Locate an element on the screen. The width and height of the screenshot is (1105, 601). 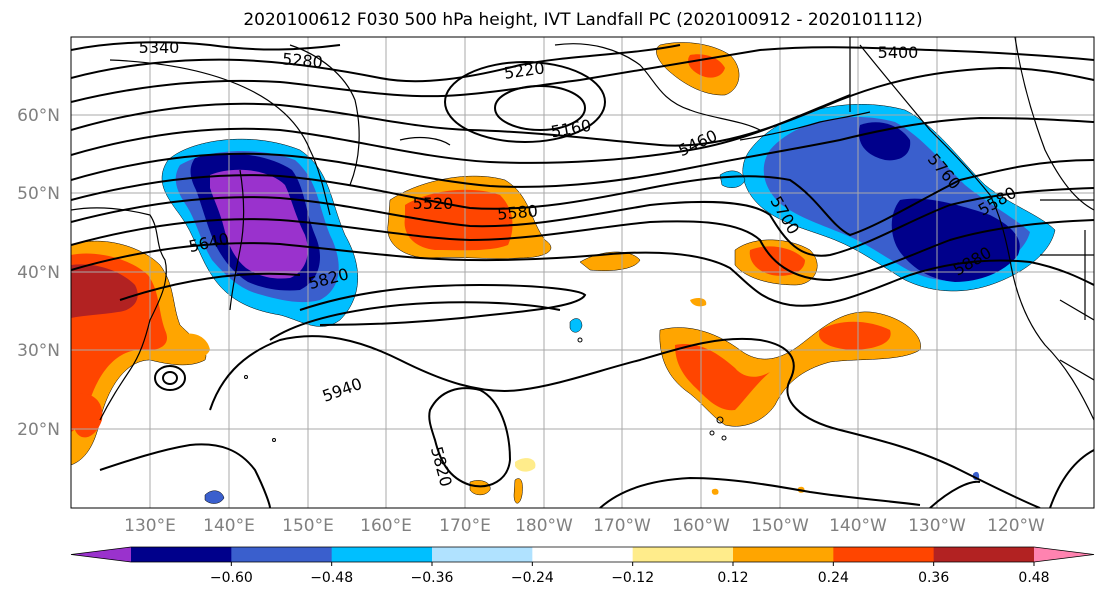
lat-label: 40°N is located at coordinates (38, 273).